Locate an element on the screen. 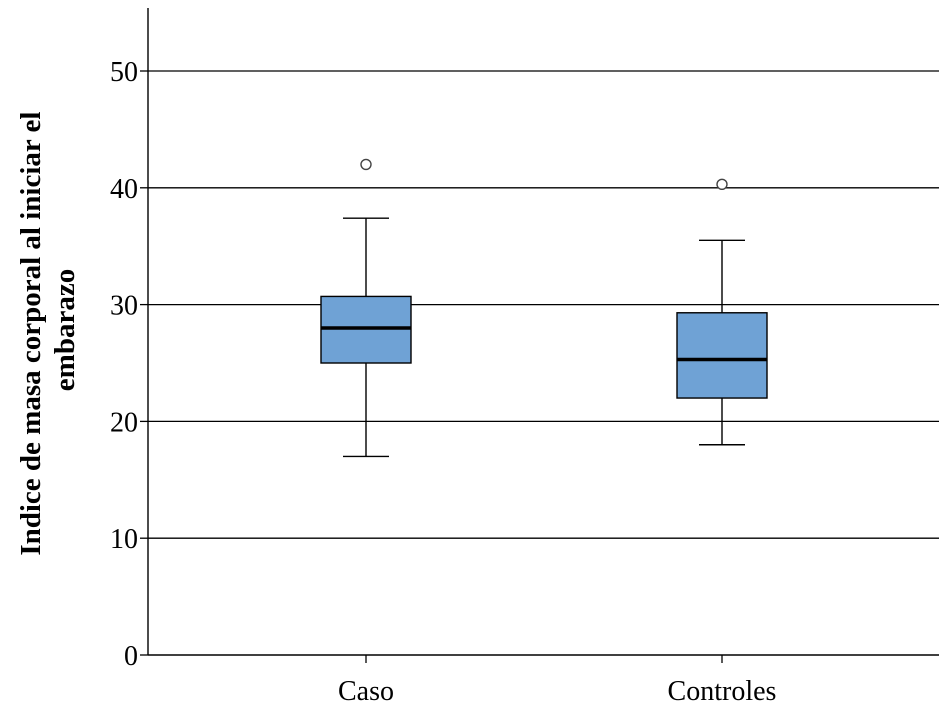  box-caso is located at coordinates (366, 329).